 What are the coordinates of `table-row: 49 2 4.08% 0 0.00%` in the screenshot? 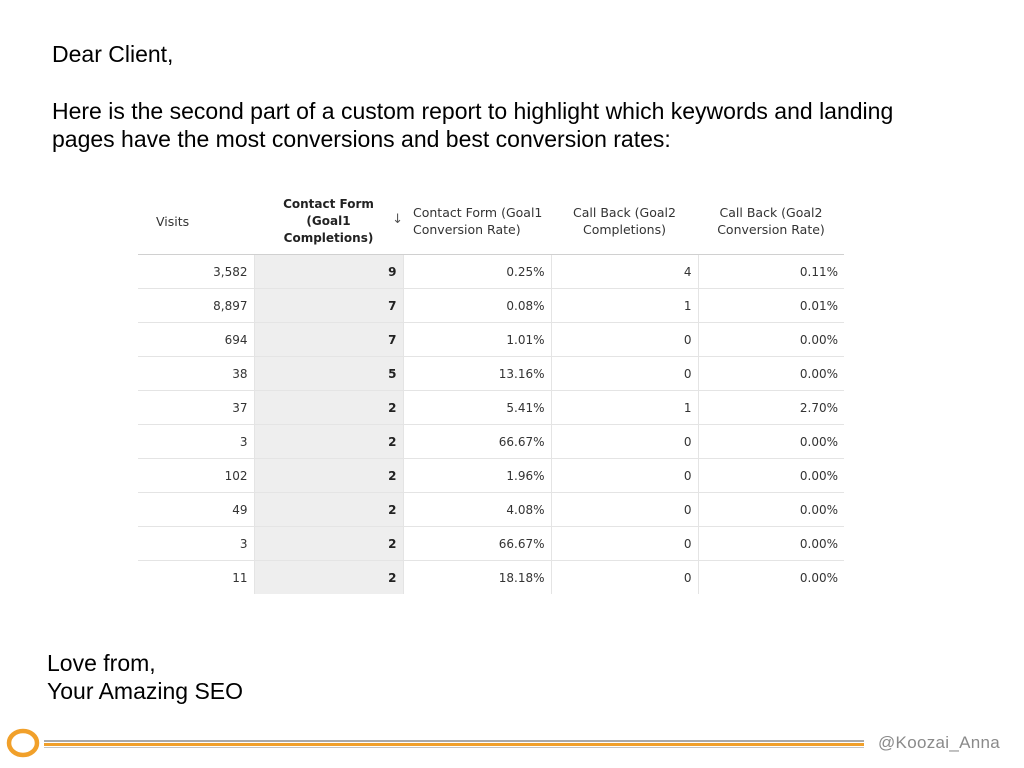 It's located at (491, 509).